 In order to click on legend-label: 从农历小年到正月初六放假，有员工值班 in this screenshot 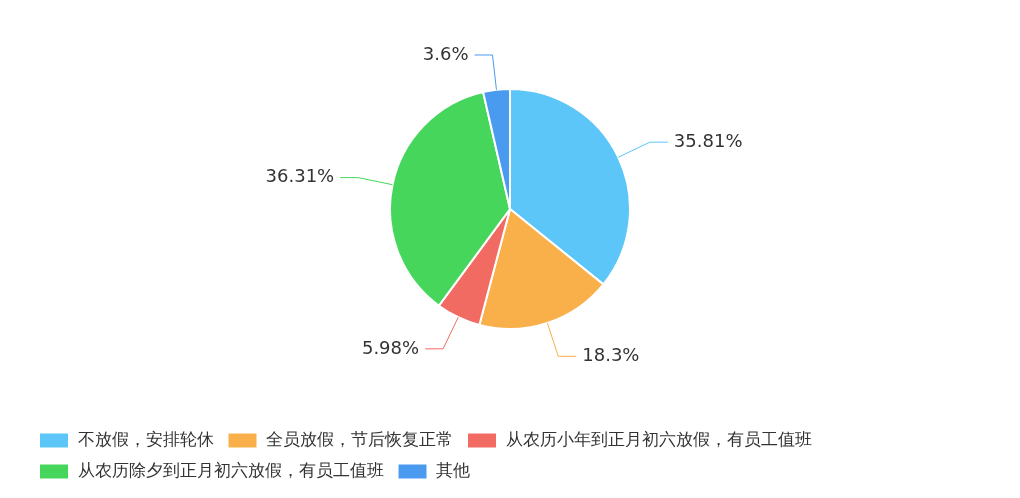, I will do `click(658, 438)`.